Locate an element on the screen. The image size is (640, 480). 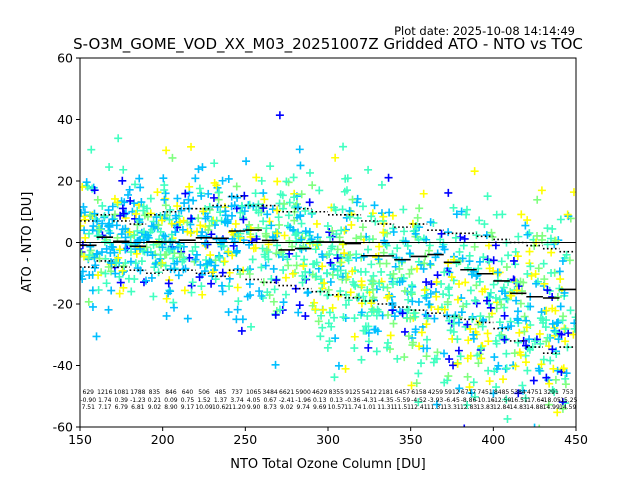
bin-n-label: 5900 is located at coordinates (303, 392).